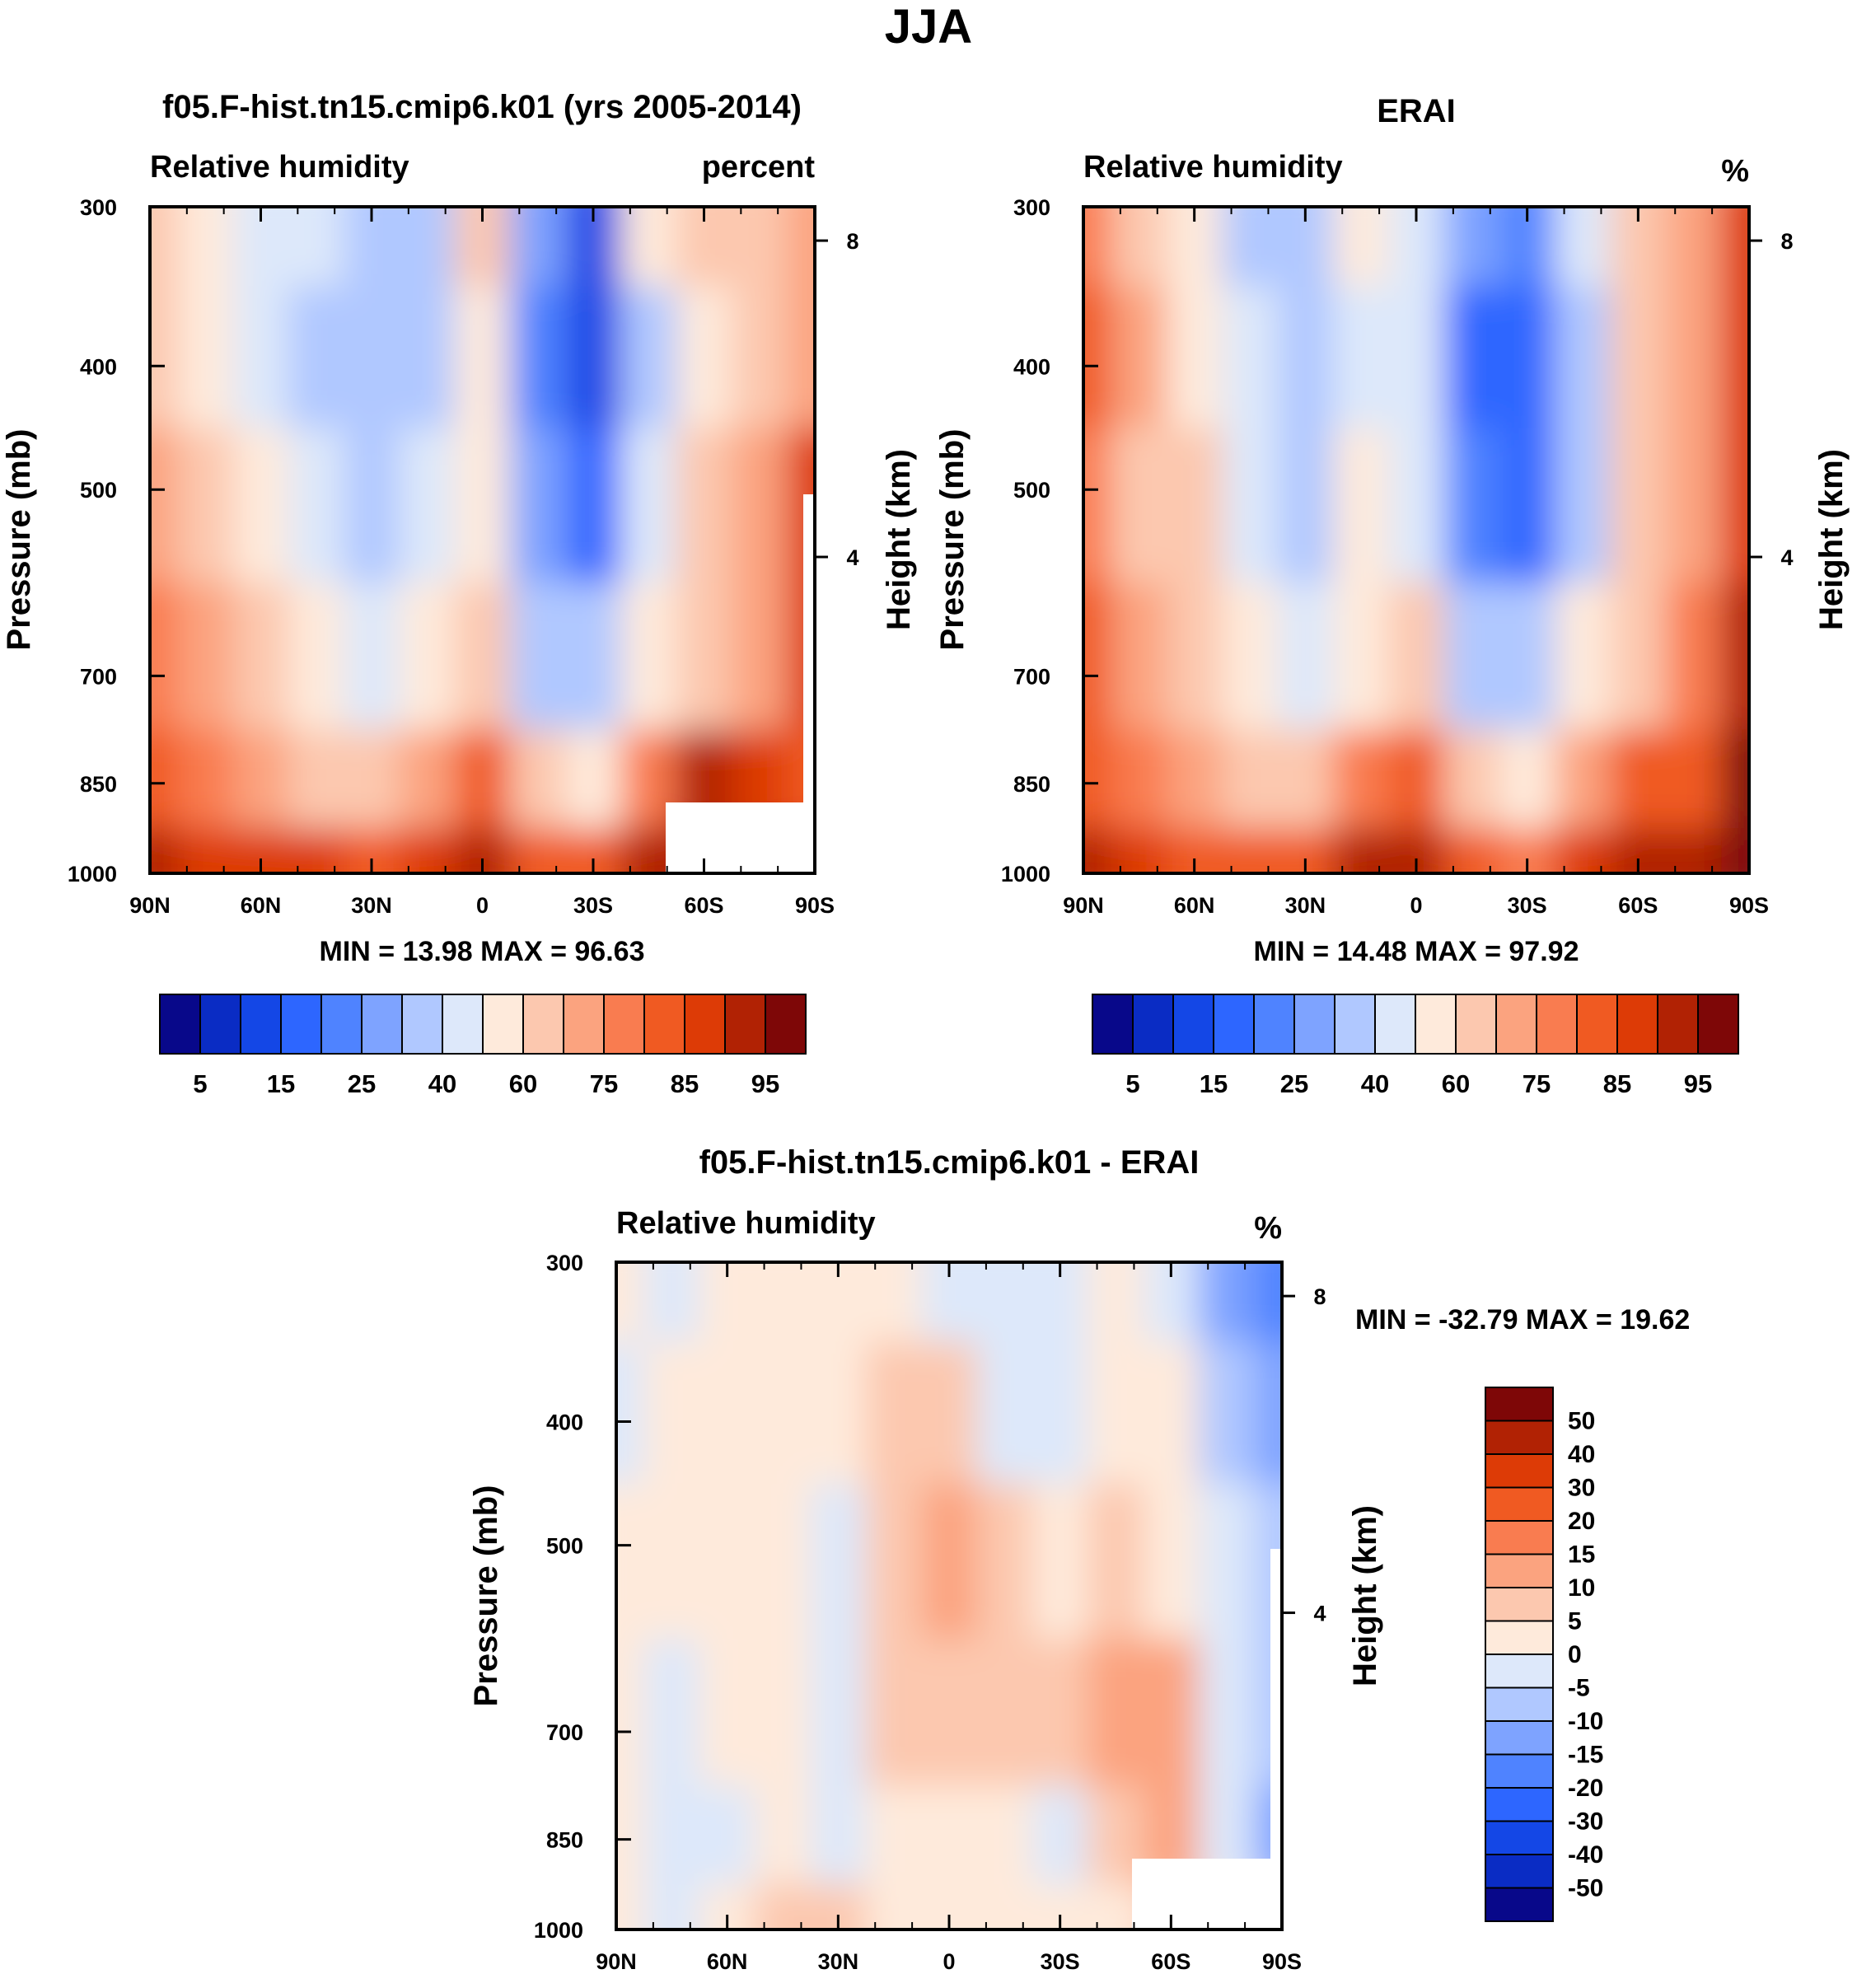  What do you see at coordinates (1585, 1855) in the screenshot?
I see `colorbar-label: -40` at bounding box center [1585, 1855].